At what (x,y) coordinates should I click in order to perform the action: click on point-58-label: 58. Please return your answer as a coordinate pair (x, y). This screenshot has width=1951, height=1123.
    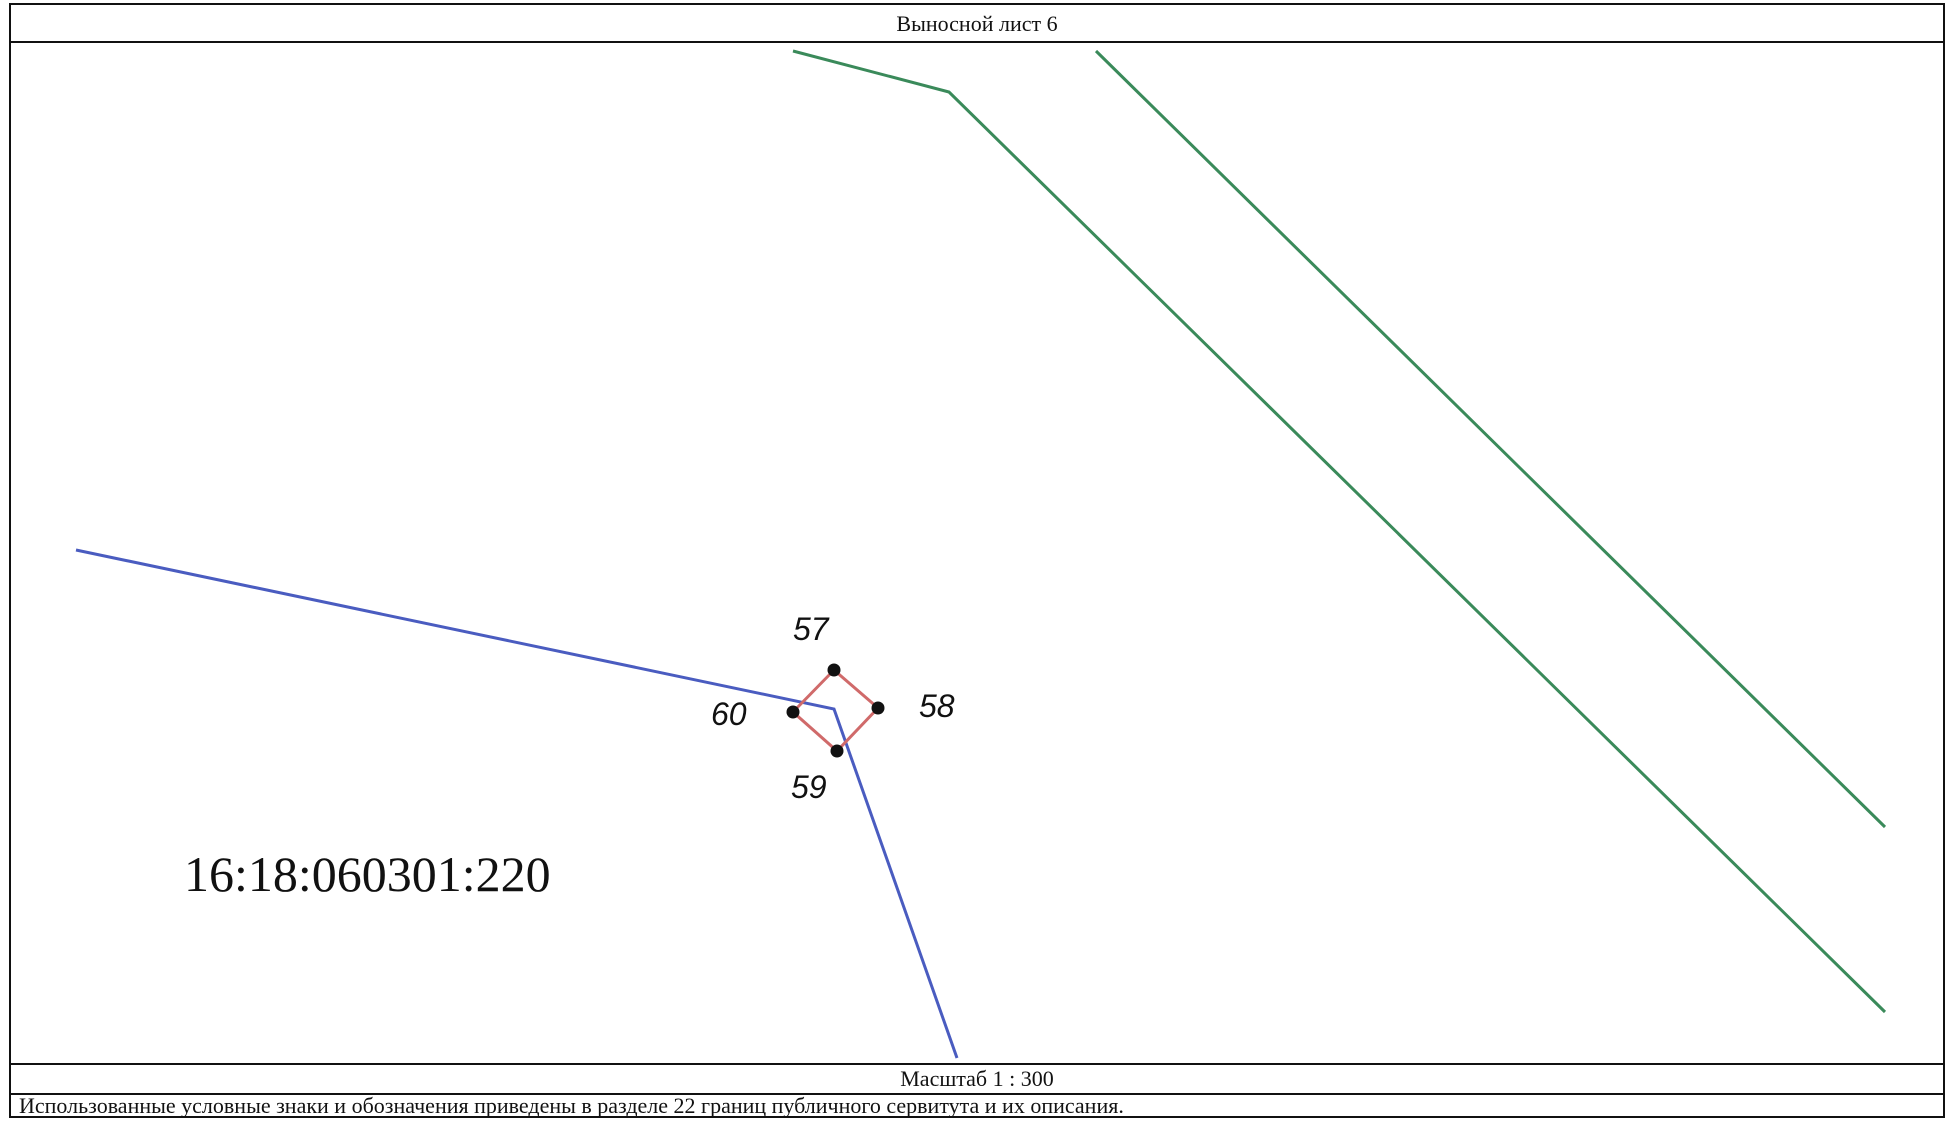
    Looking at the image, I should click on (937, 706).